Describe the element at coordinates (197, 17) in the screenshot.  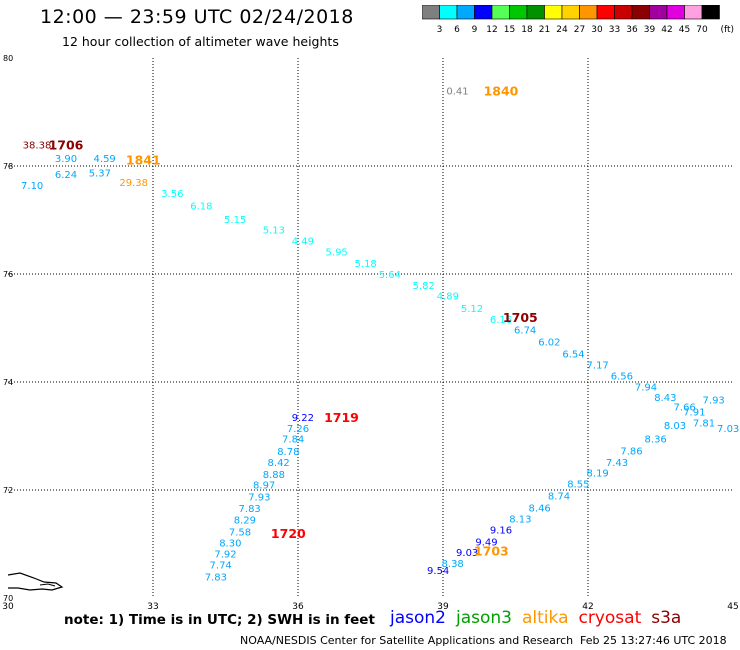
I see `page-title: 12:00 — 23:59 UTC 02/24/2018` at that location.